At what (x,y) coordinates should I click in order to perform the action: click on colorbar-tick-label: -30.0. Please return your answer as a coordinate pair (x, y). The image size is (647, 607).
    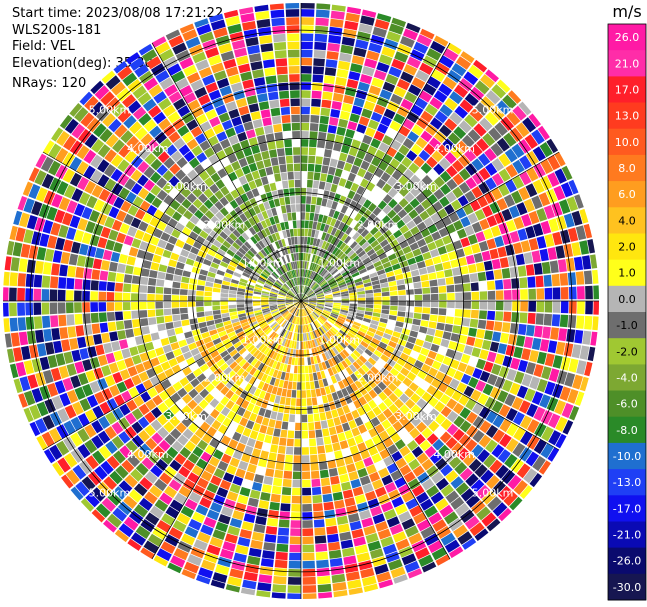
    Looking at the image, I should click on (627, 587).